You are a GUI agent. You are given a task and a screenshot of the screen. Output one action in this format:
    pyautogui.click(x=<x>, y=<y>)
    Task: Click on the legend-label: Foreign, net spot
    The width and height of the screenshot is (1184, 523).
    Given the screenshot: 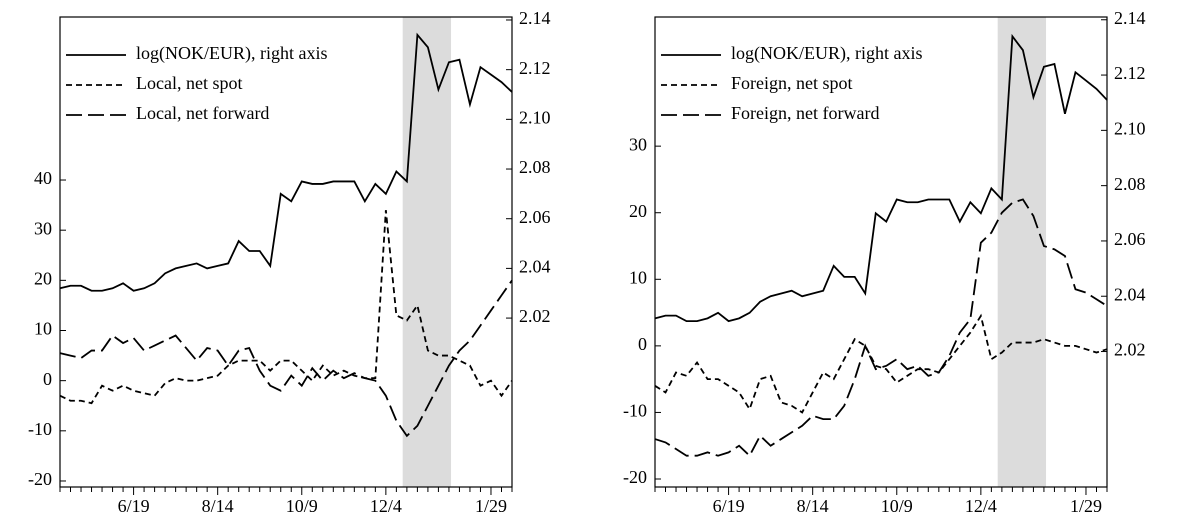 What is the action you would take?
    pyautogui.click(x=792, y=83)
    